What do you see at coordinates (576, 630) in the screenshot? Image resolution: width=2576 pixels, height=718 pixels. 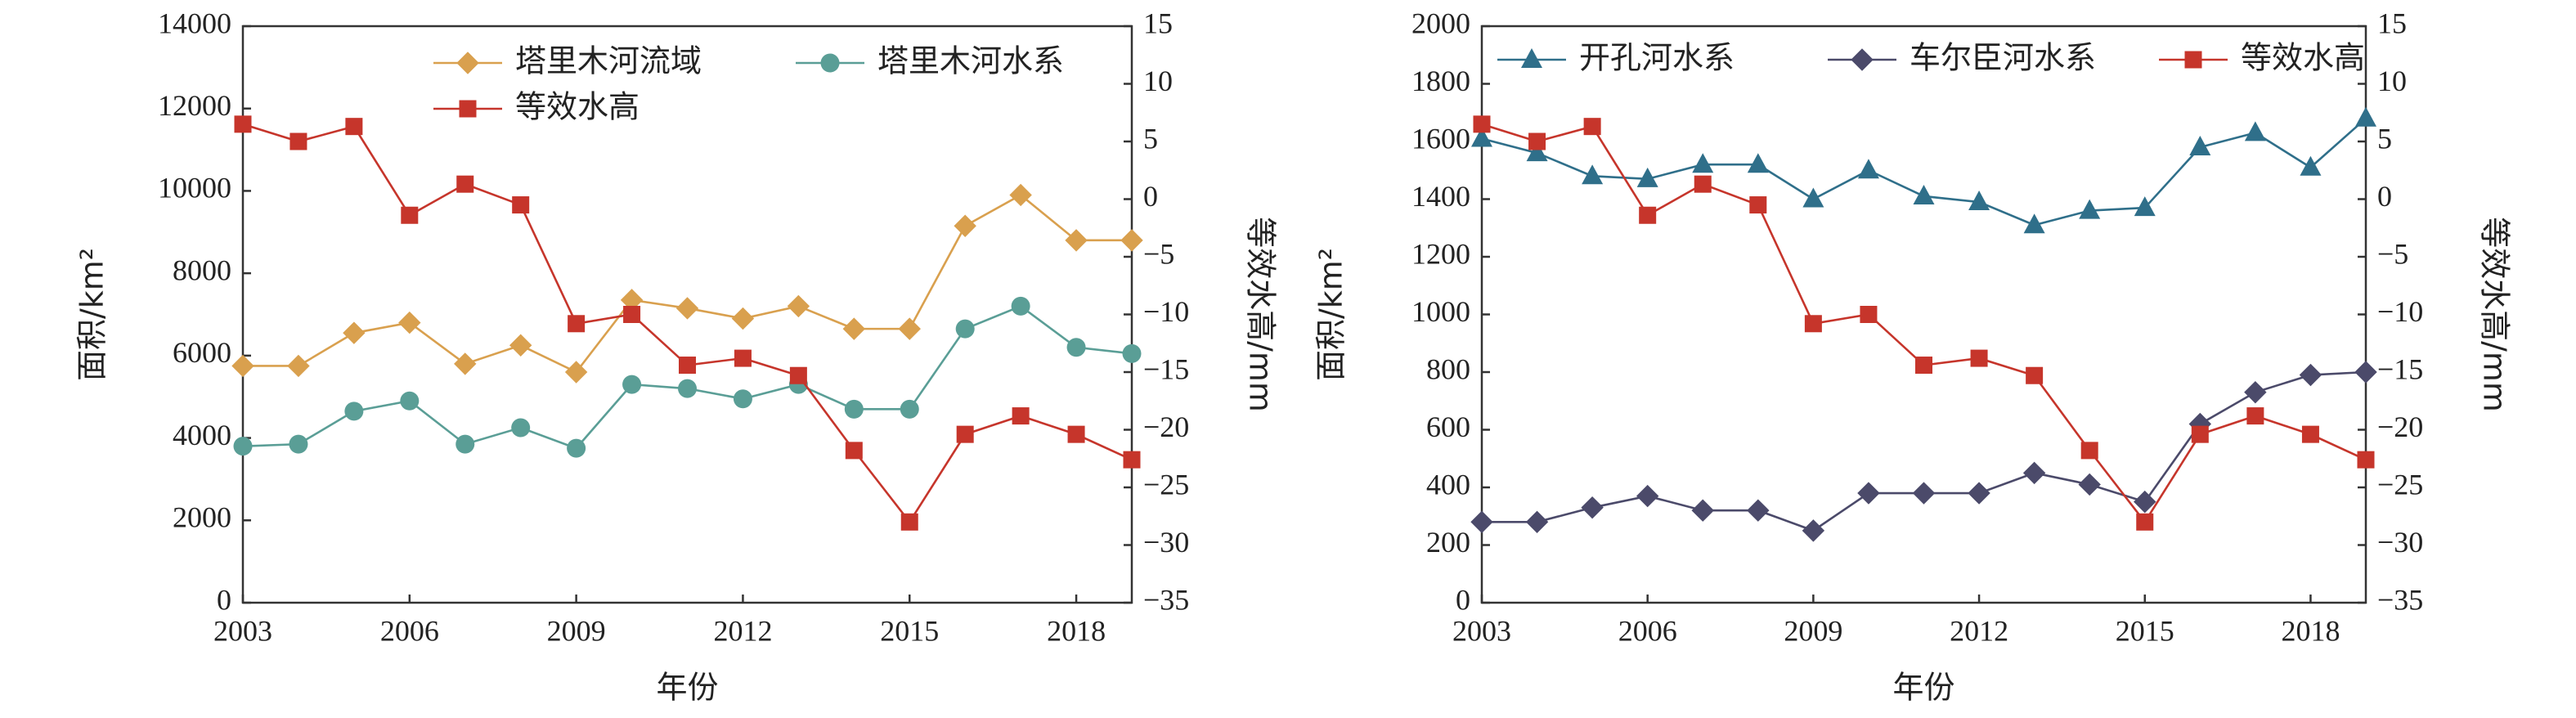 I see `x-tick-label: 2009` at bounding box center [576, 630].